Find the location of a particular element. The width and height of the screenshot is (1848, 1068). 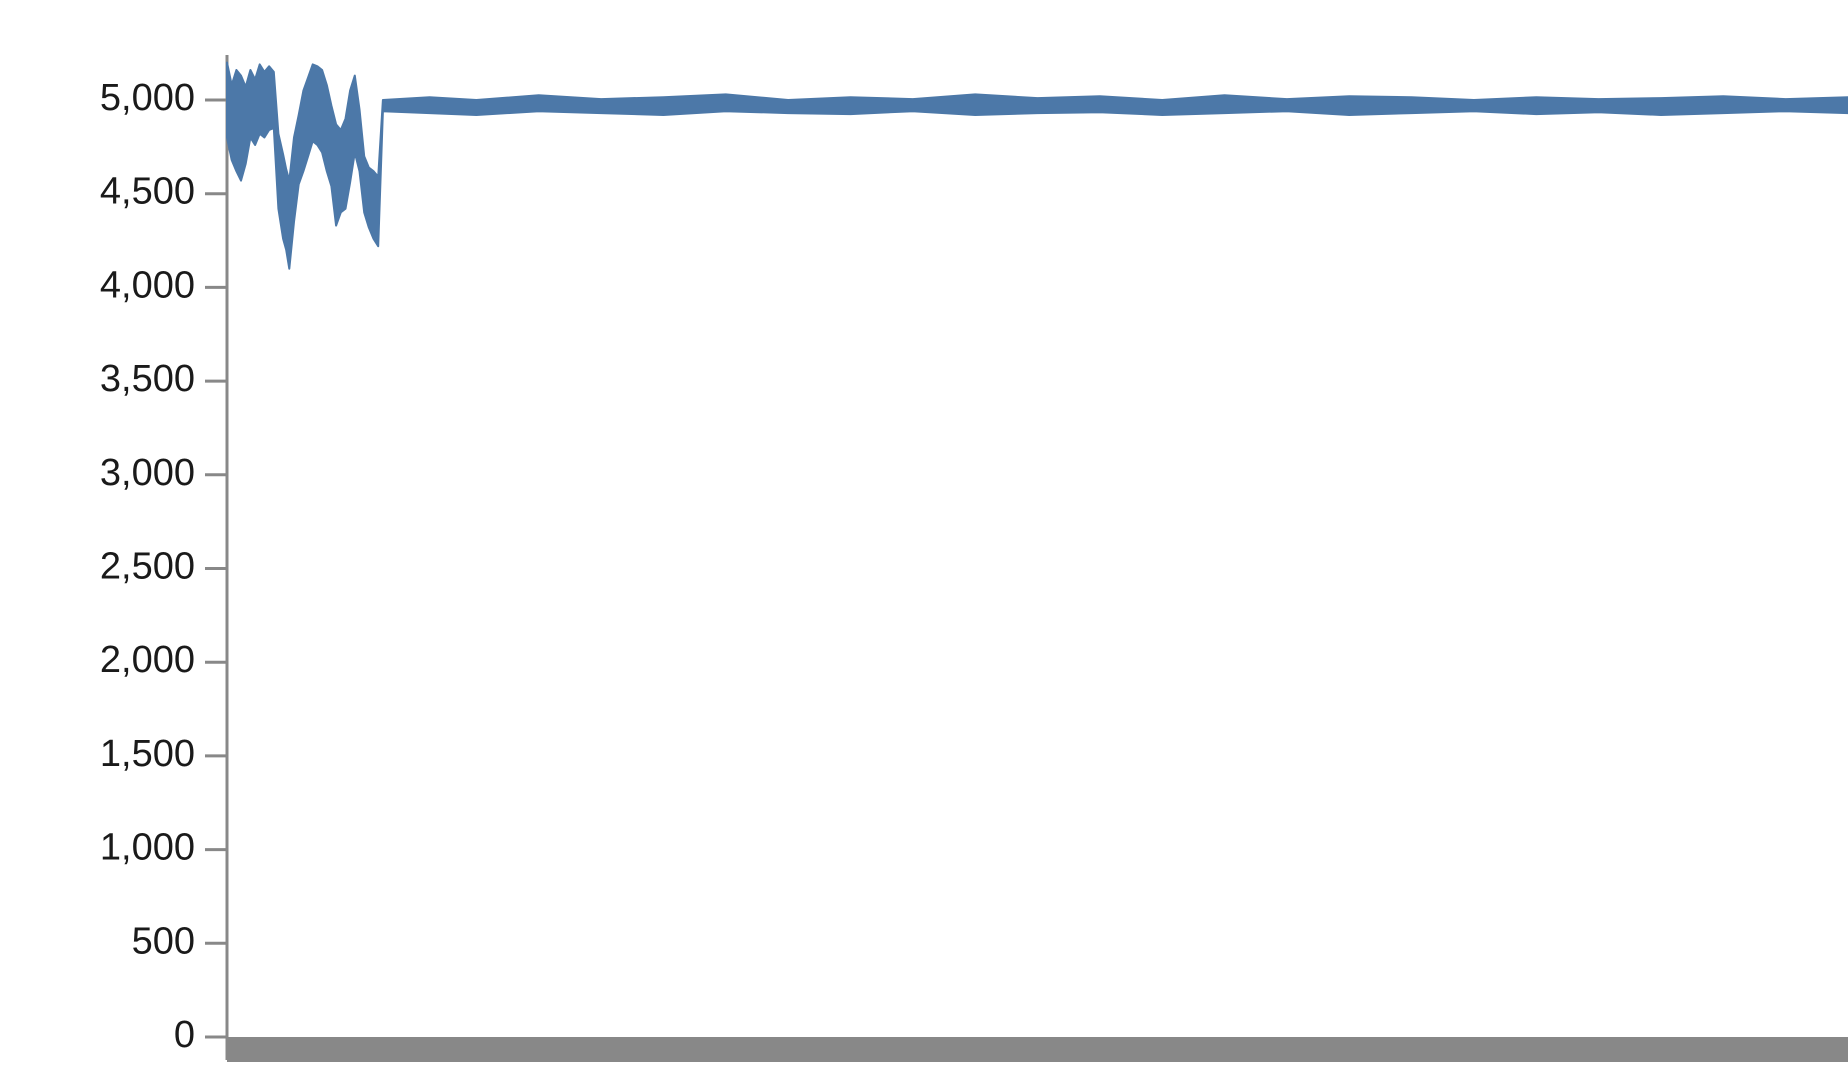

x-axis-bar is located at coordinates (1037, 1049).